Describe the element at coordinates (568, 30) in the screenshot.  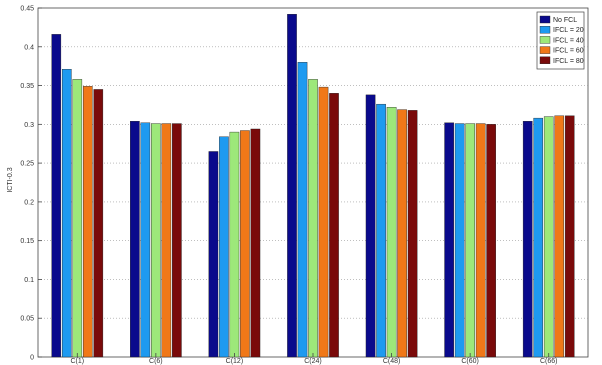
I see `legend-label: IFCL = 20` at that location.